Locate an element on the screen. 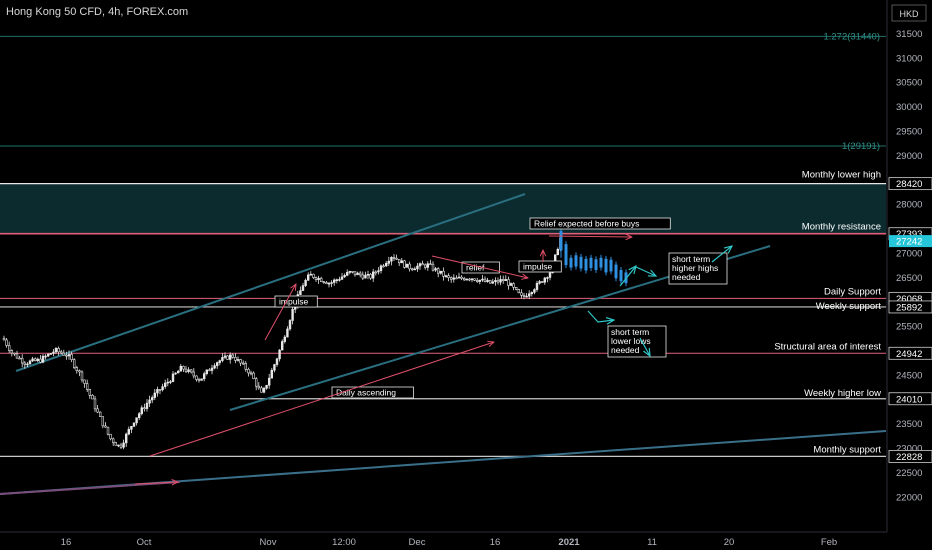 This screenshot has height=550, width=932. price-tick-label: 26500 is located at coordinates (909, 278).